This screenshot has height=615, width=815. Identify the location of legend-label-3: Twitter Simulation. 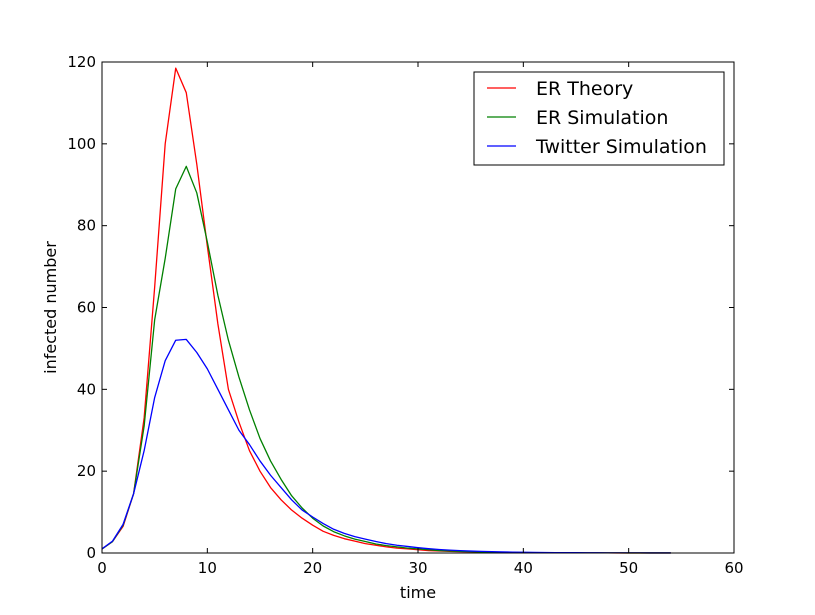
(621, 147).